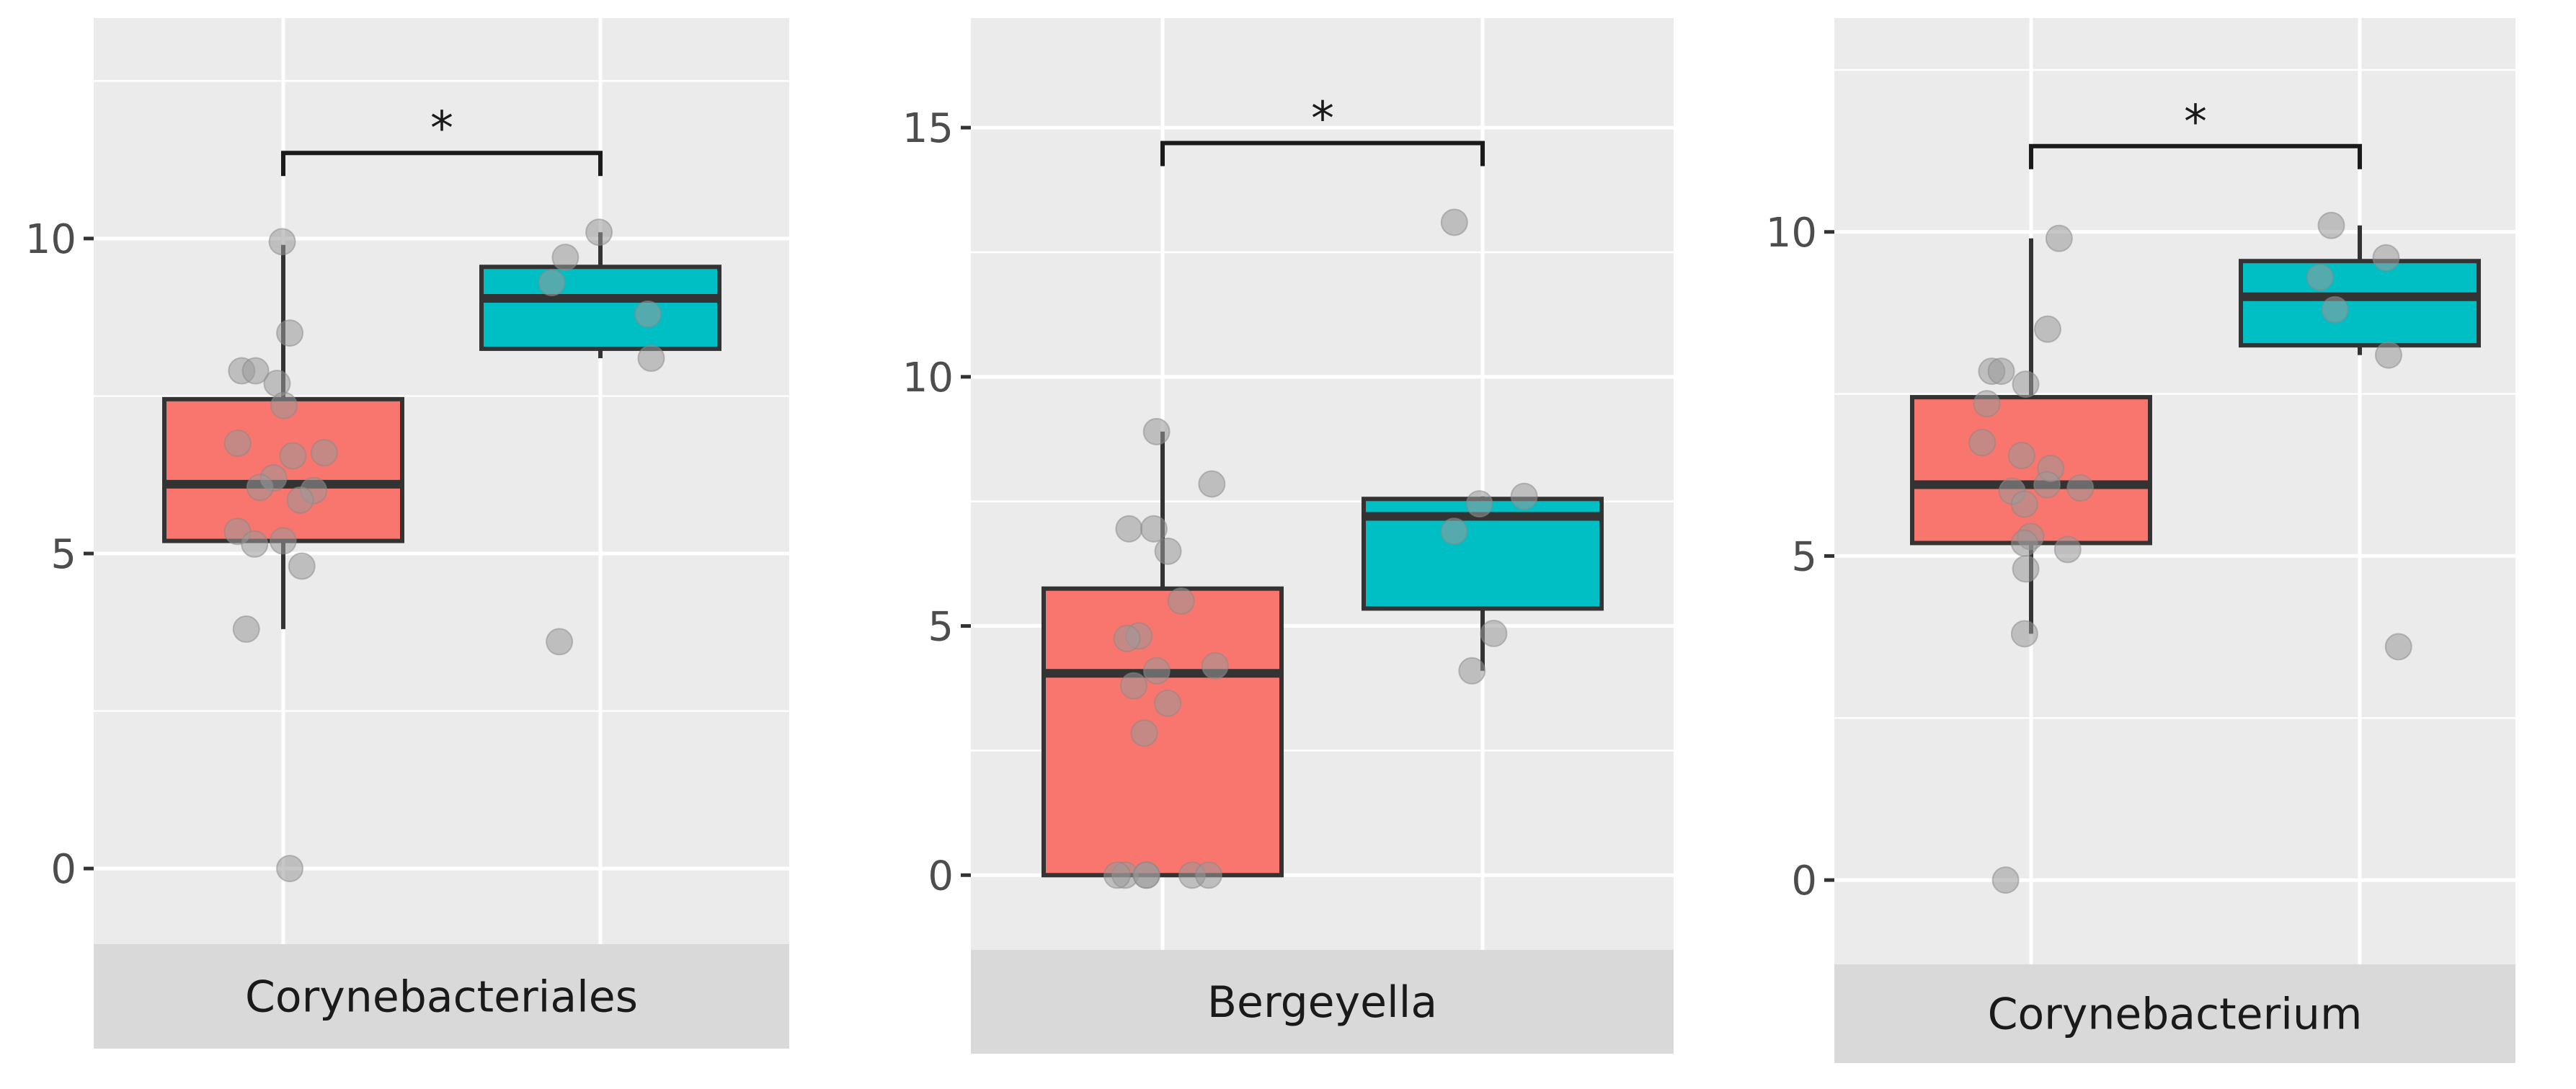 The height and width of the screenshot is (1089, 2576). I want to click on facet-label: Corynebacteriales, so click(441, 997).